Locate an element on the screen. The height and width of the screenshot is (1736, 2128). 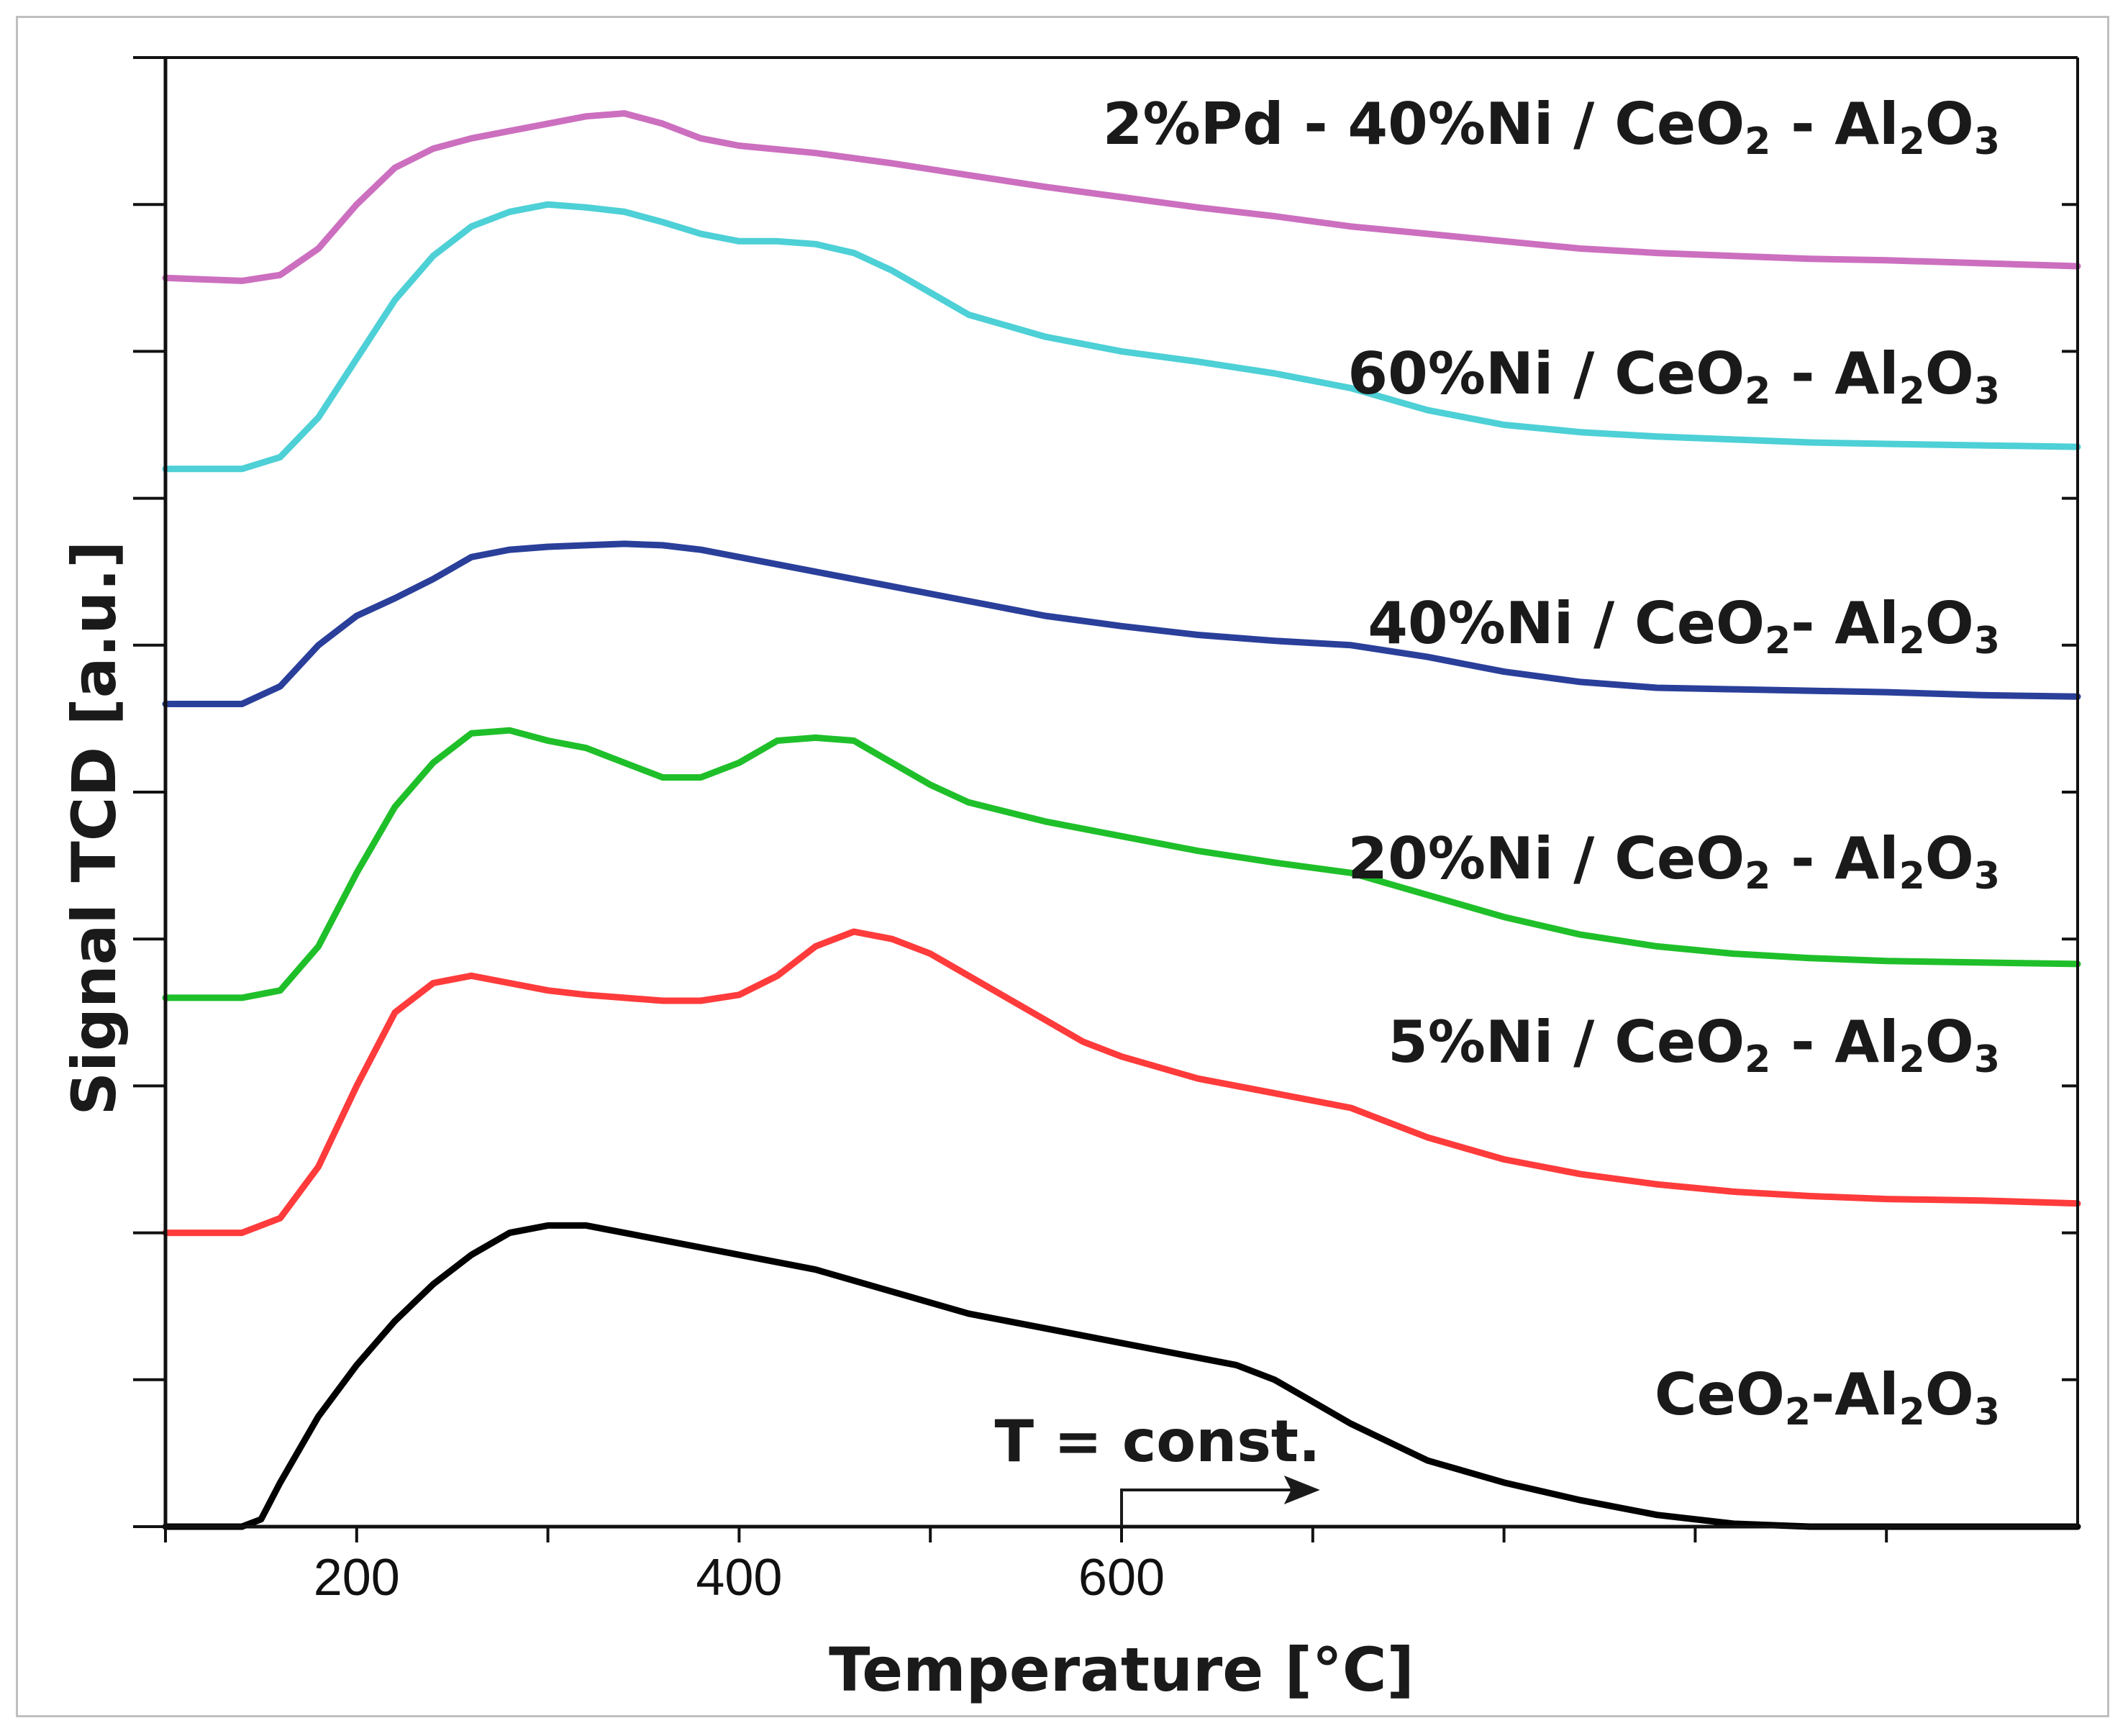
x-tick-label: 200 is located at coordinates (357, 1578).